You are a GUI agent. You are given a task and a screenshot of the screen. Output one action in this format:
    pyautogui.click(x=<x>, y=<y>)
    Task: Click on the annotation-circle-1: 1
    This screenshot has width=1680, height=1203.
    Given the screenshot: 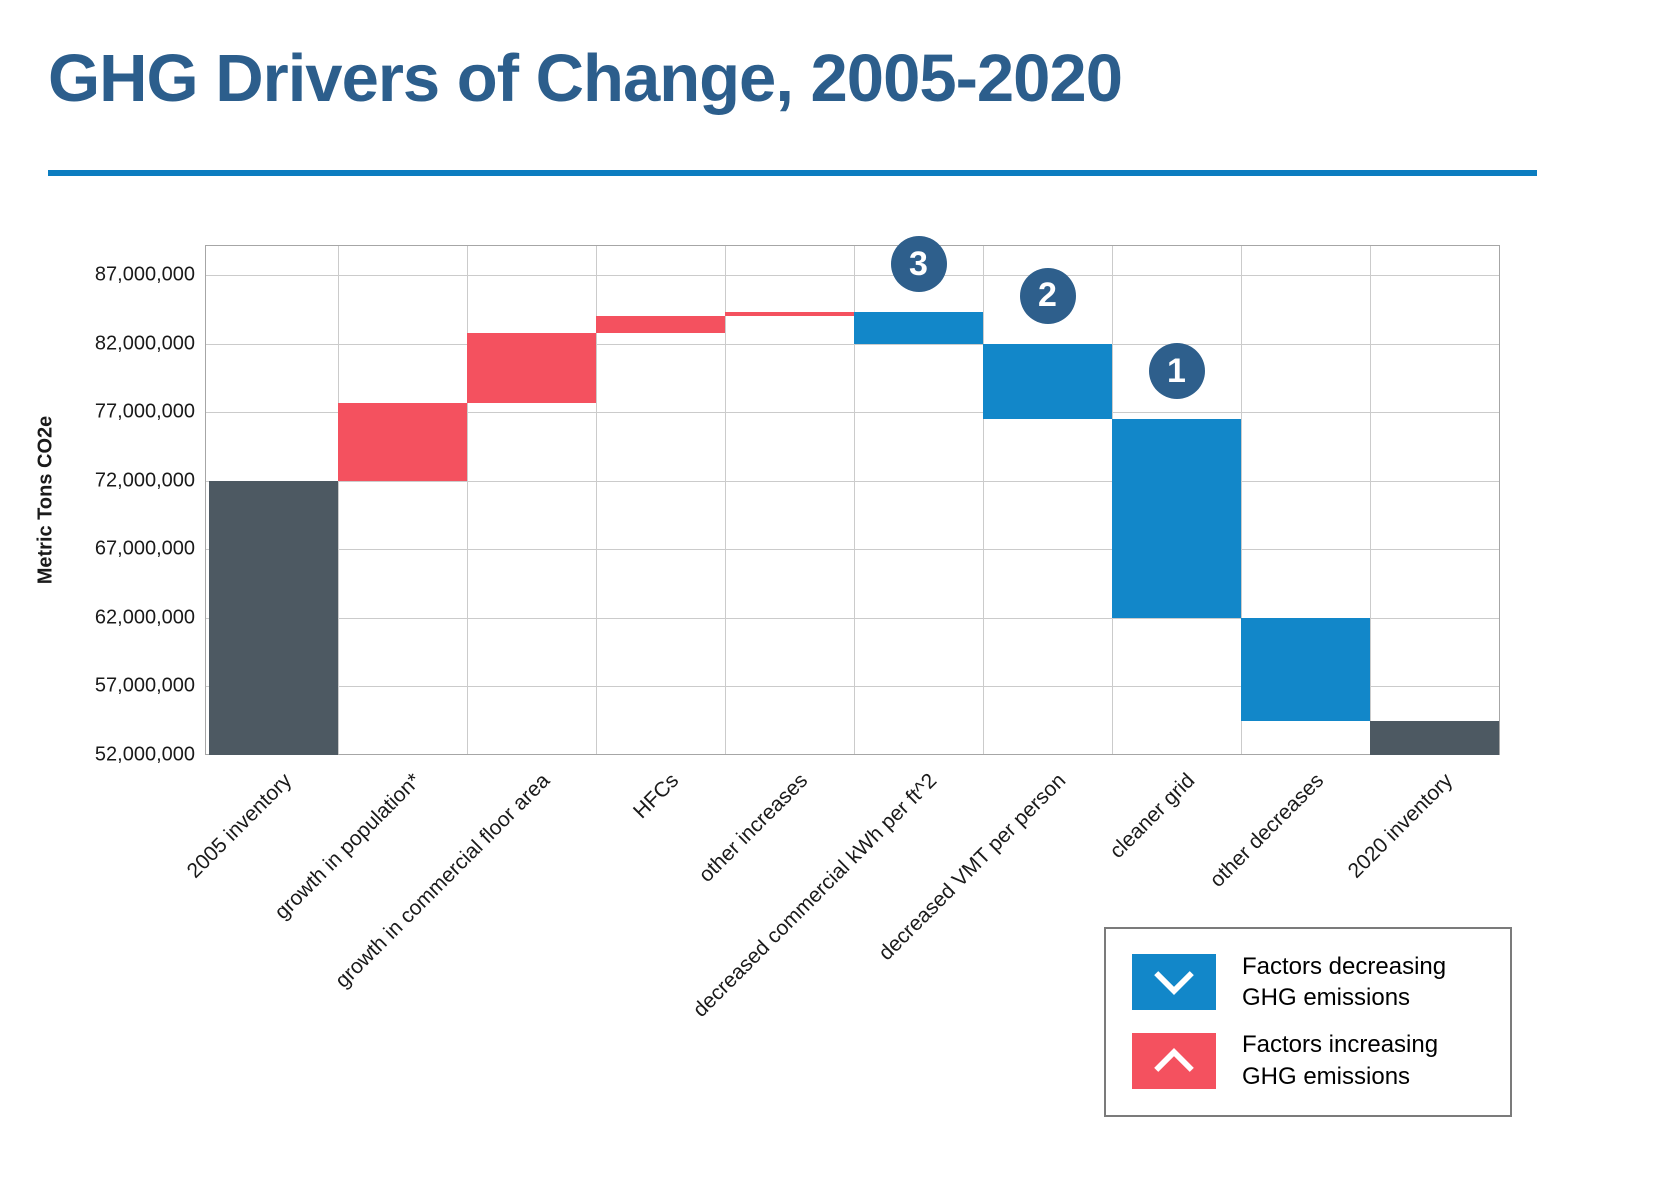 What is the action you would take?
    pyautogui.click(x=1176, y=371)
    